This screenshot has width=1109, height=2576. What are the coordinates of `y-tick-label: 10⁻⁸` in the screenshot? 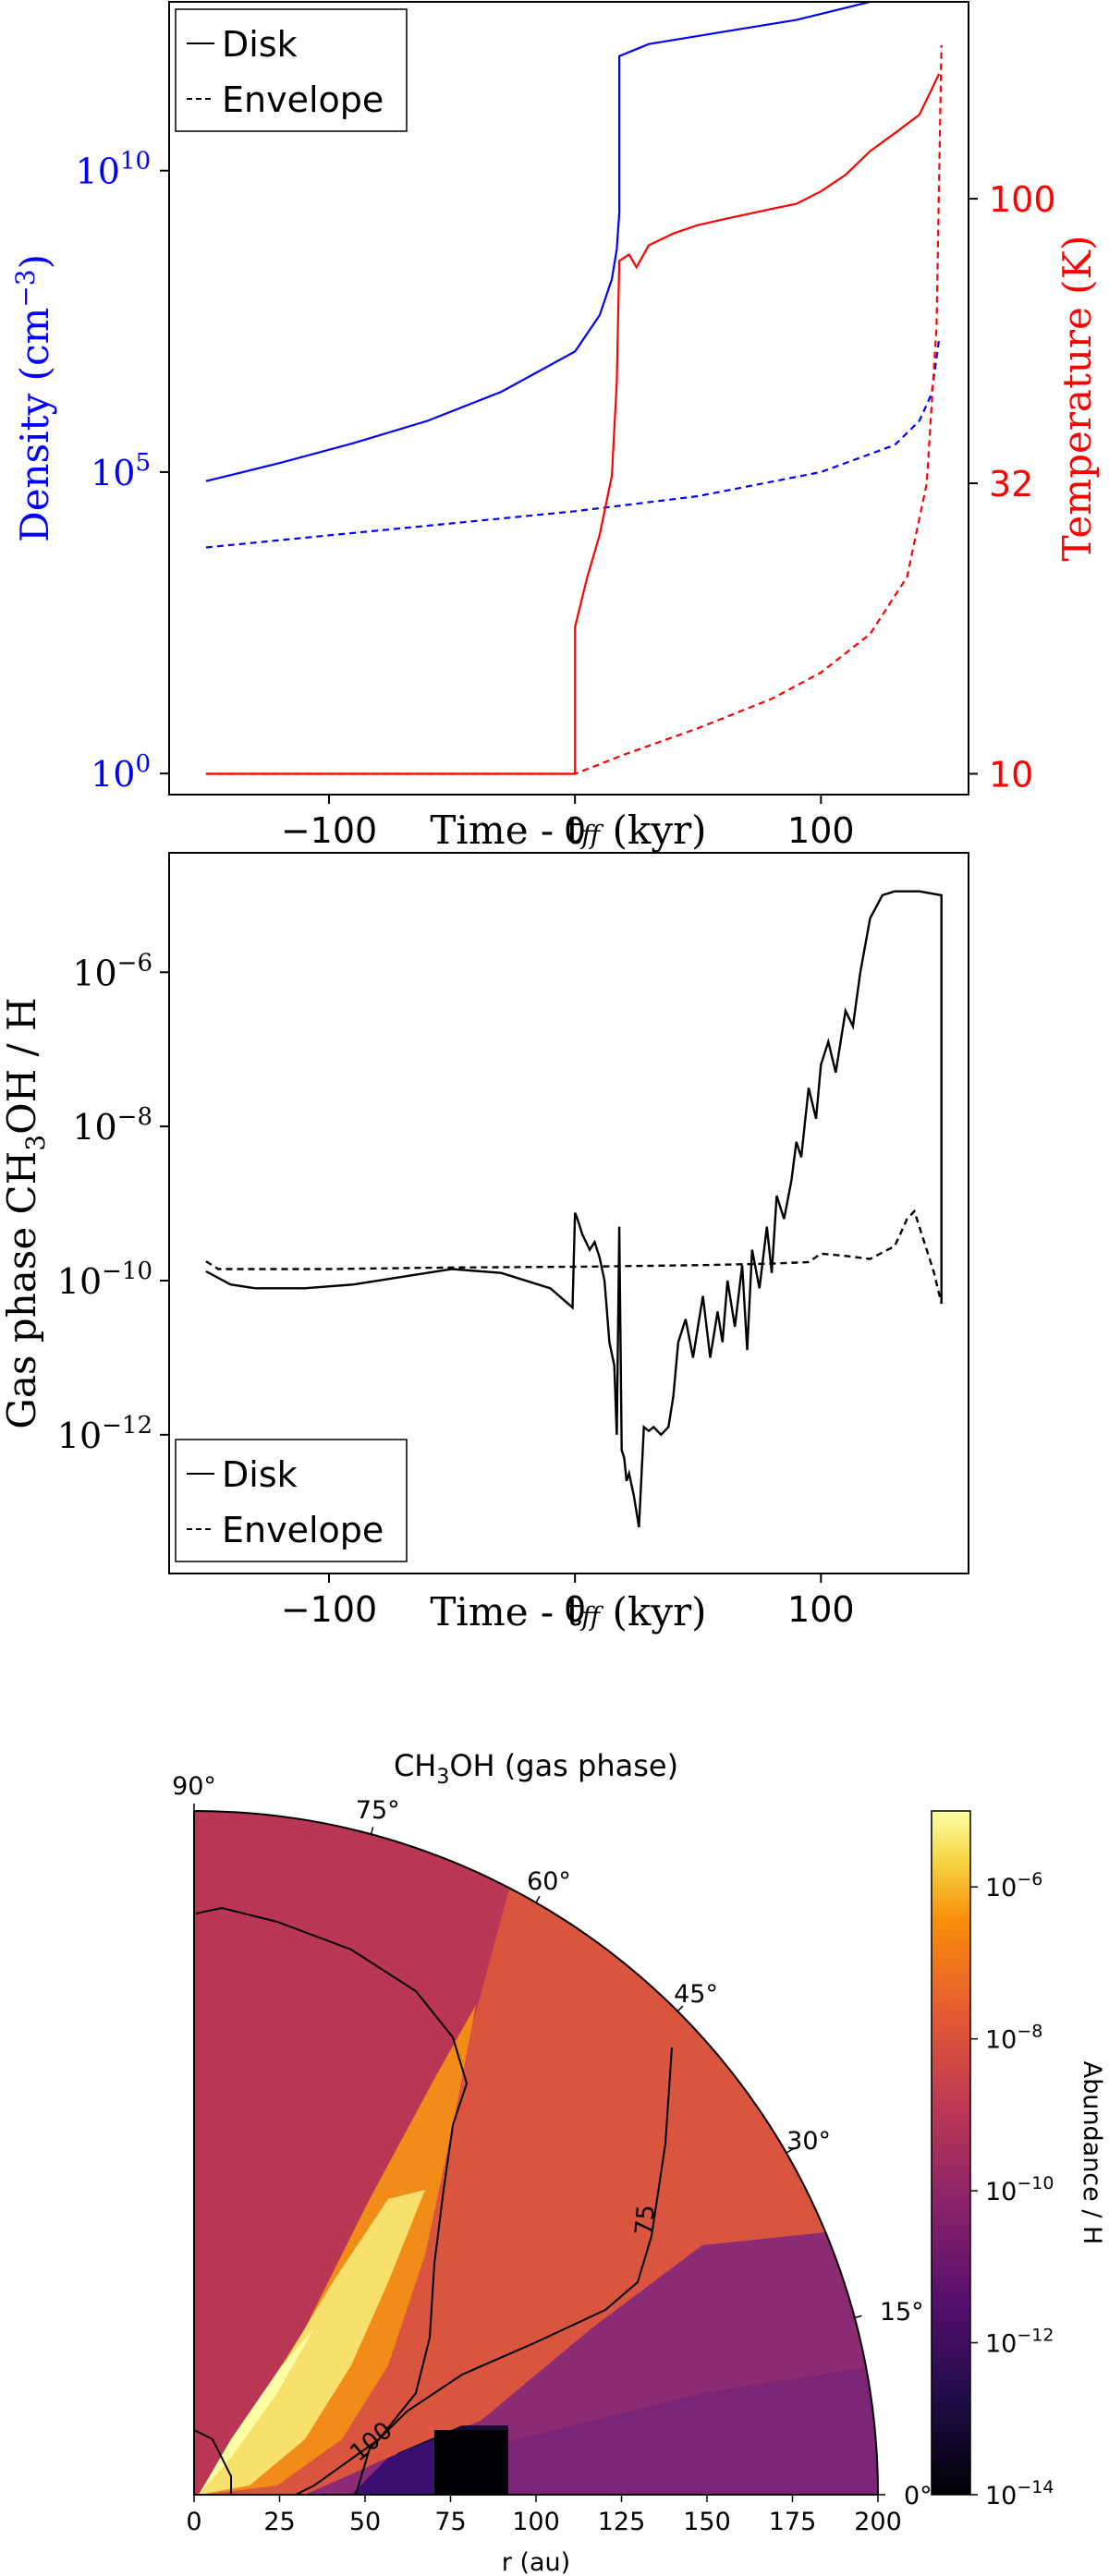 It's located at (112, 1125).